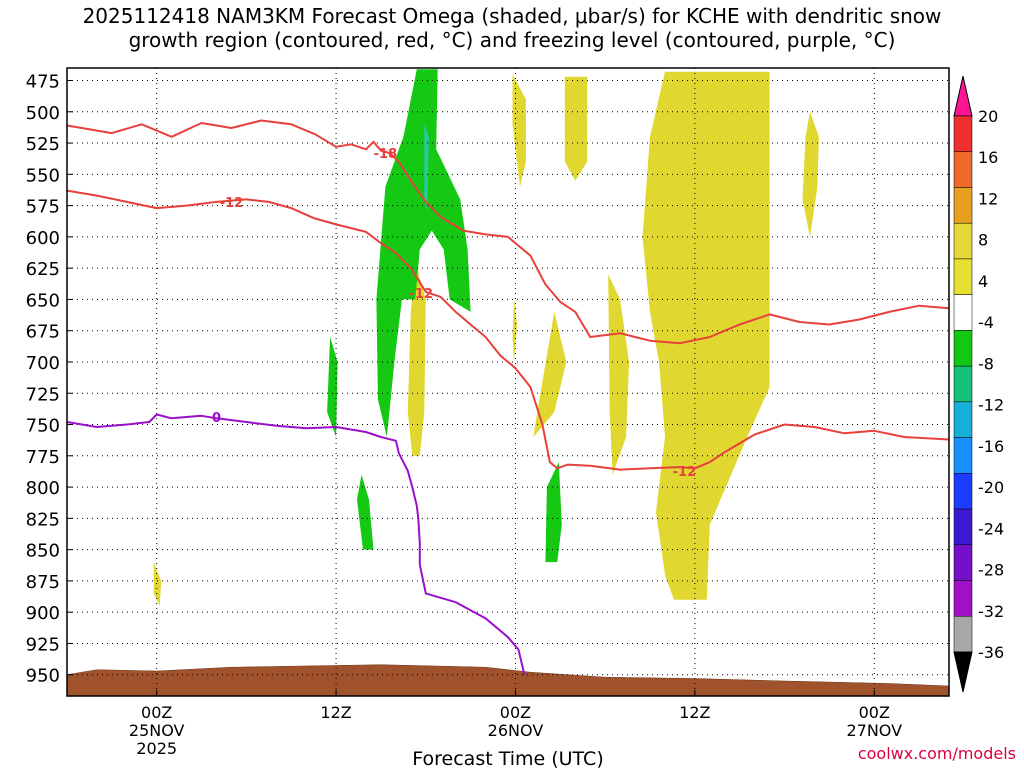 This screenshot has width=1024, height=768. What do you see at coordinates (43, 457) in the screenshot?
I see `y-tick-label-775: 775` at bounding box center [43, 457].